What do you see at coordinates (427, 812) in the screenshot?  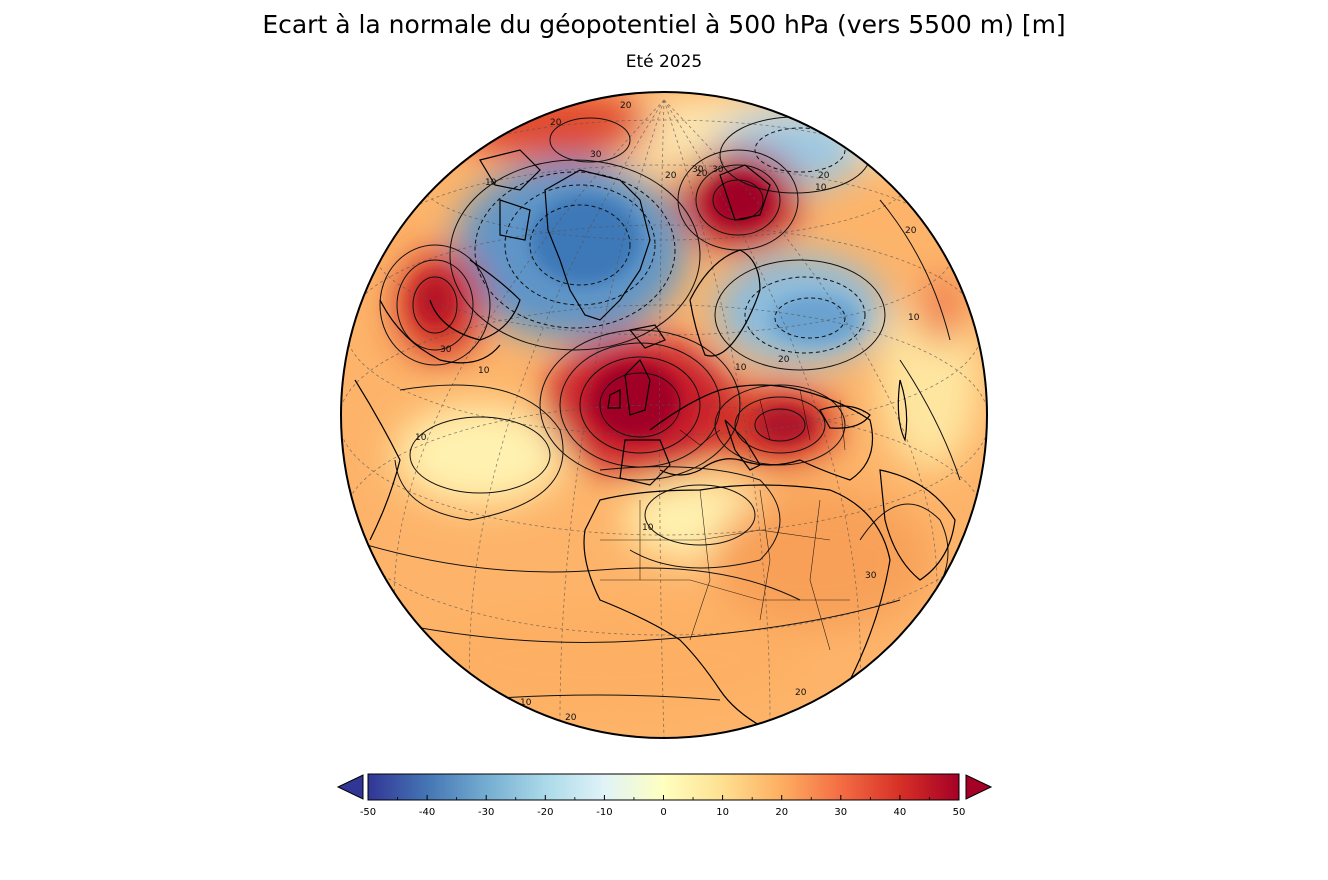 I see `colorbar-tick-label: -40` at bounding box center [427, 812].